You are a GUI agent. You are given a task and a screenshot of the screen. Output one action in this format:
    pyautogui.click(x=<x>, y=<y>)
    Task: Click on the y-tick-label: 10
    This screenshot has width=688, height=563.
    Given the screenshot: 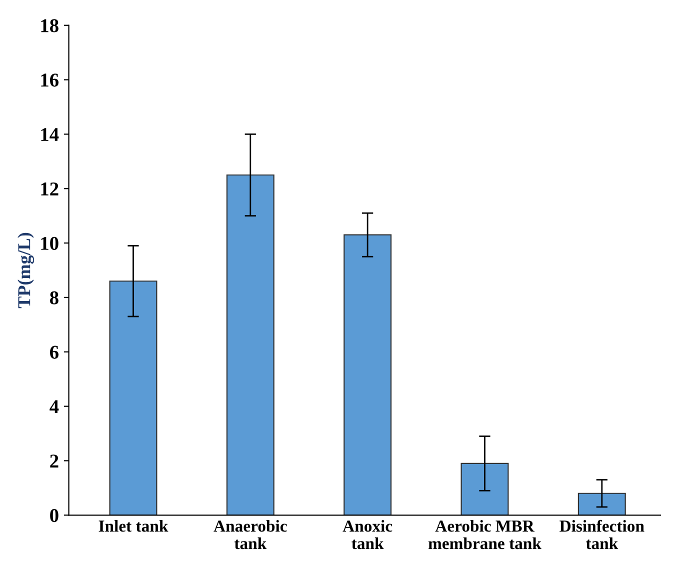 What is the action you would take?
    pyautogui.click(x=49, y=243)
    